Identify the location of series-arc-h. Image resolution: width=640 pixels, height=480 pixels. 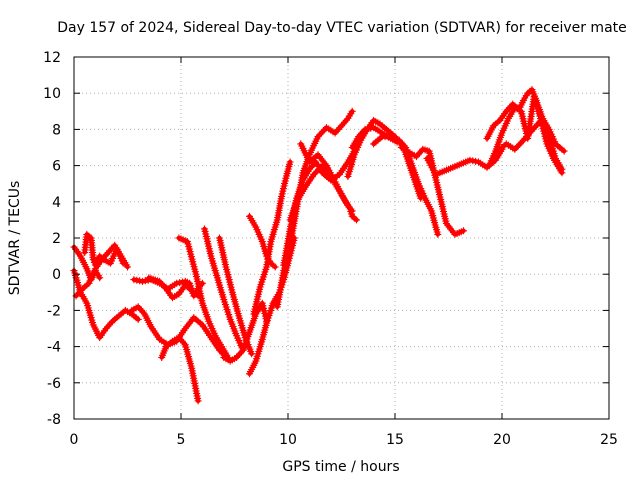
(180, 369).